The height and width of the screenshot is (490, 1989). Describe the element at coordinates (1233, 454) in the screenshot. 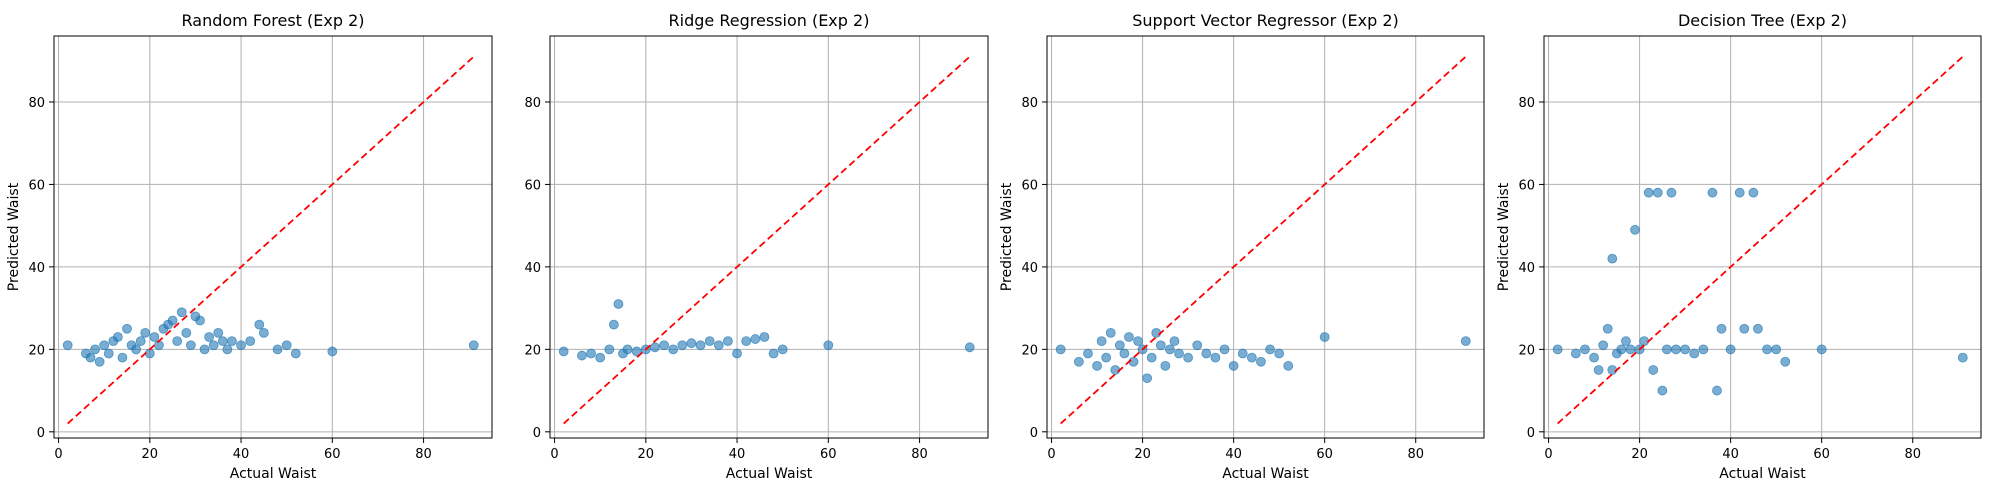

I see `x-tick-label: 40` at that location.